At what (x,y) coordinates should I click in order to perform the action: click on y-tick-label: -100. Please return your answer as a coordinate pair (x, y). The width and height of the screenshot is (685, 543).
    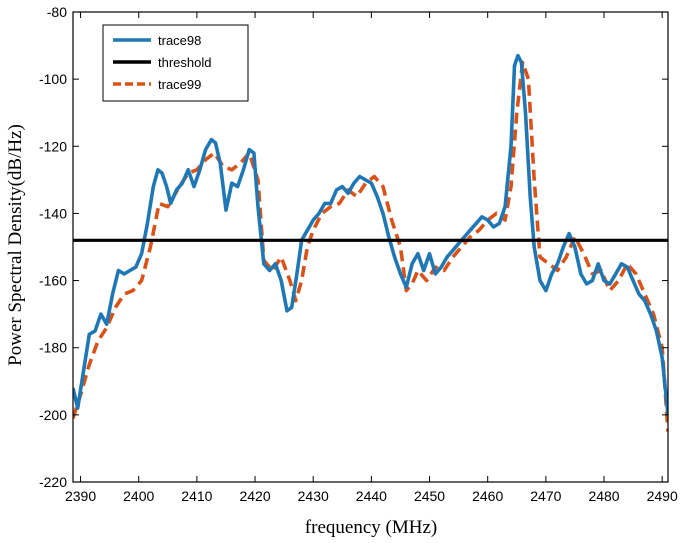
    Looking at the image, I should click on (53, 79).